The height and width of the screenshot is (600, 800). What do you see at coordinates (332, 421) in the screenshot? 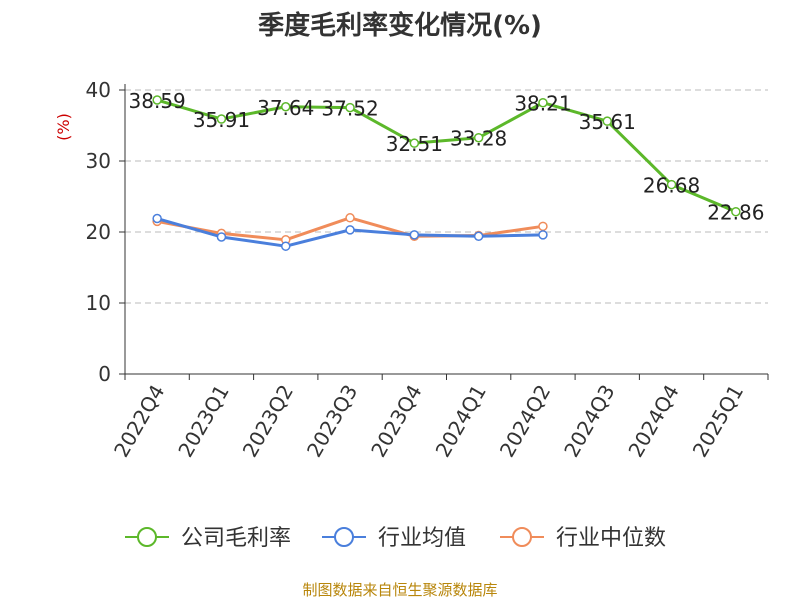
I see `x-tick-label: 2023Q3` at bounding box center [332, 421].